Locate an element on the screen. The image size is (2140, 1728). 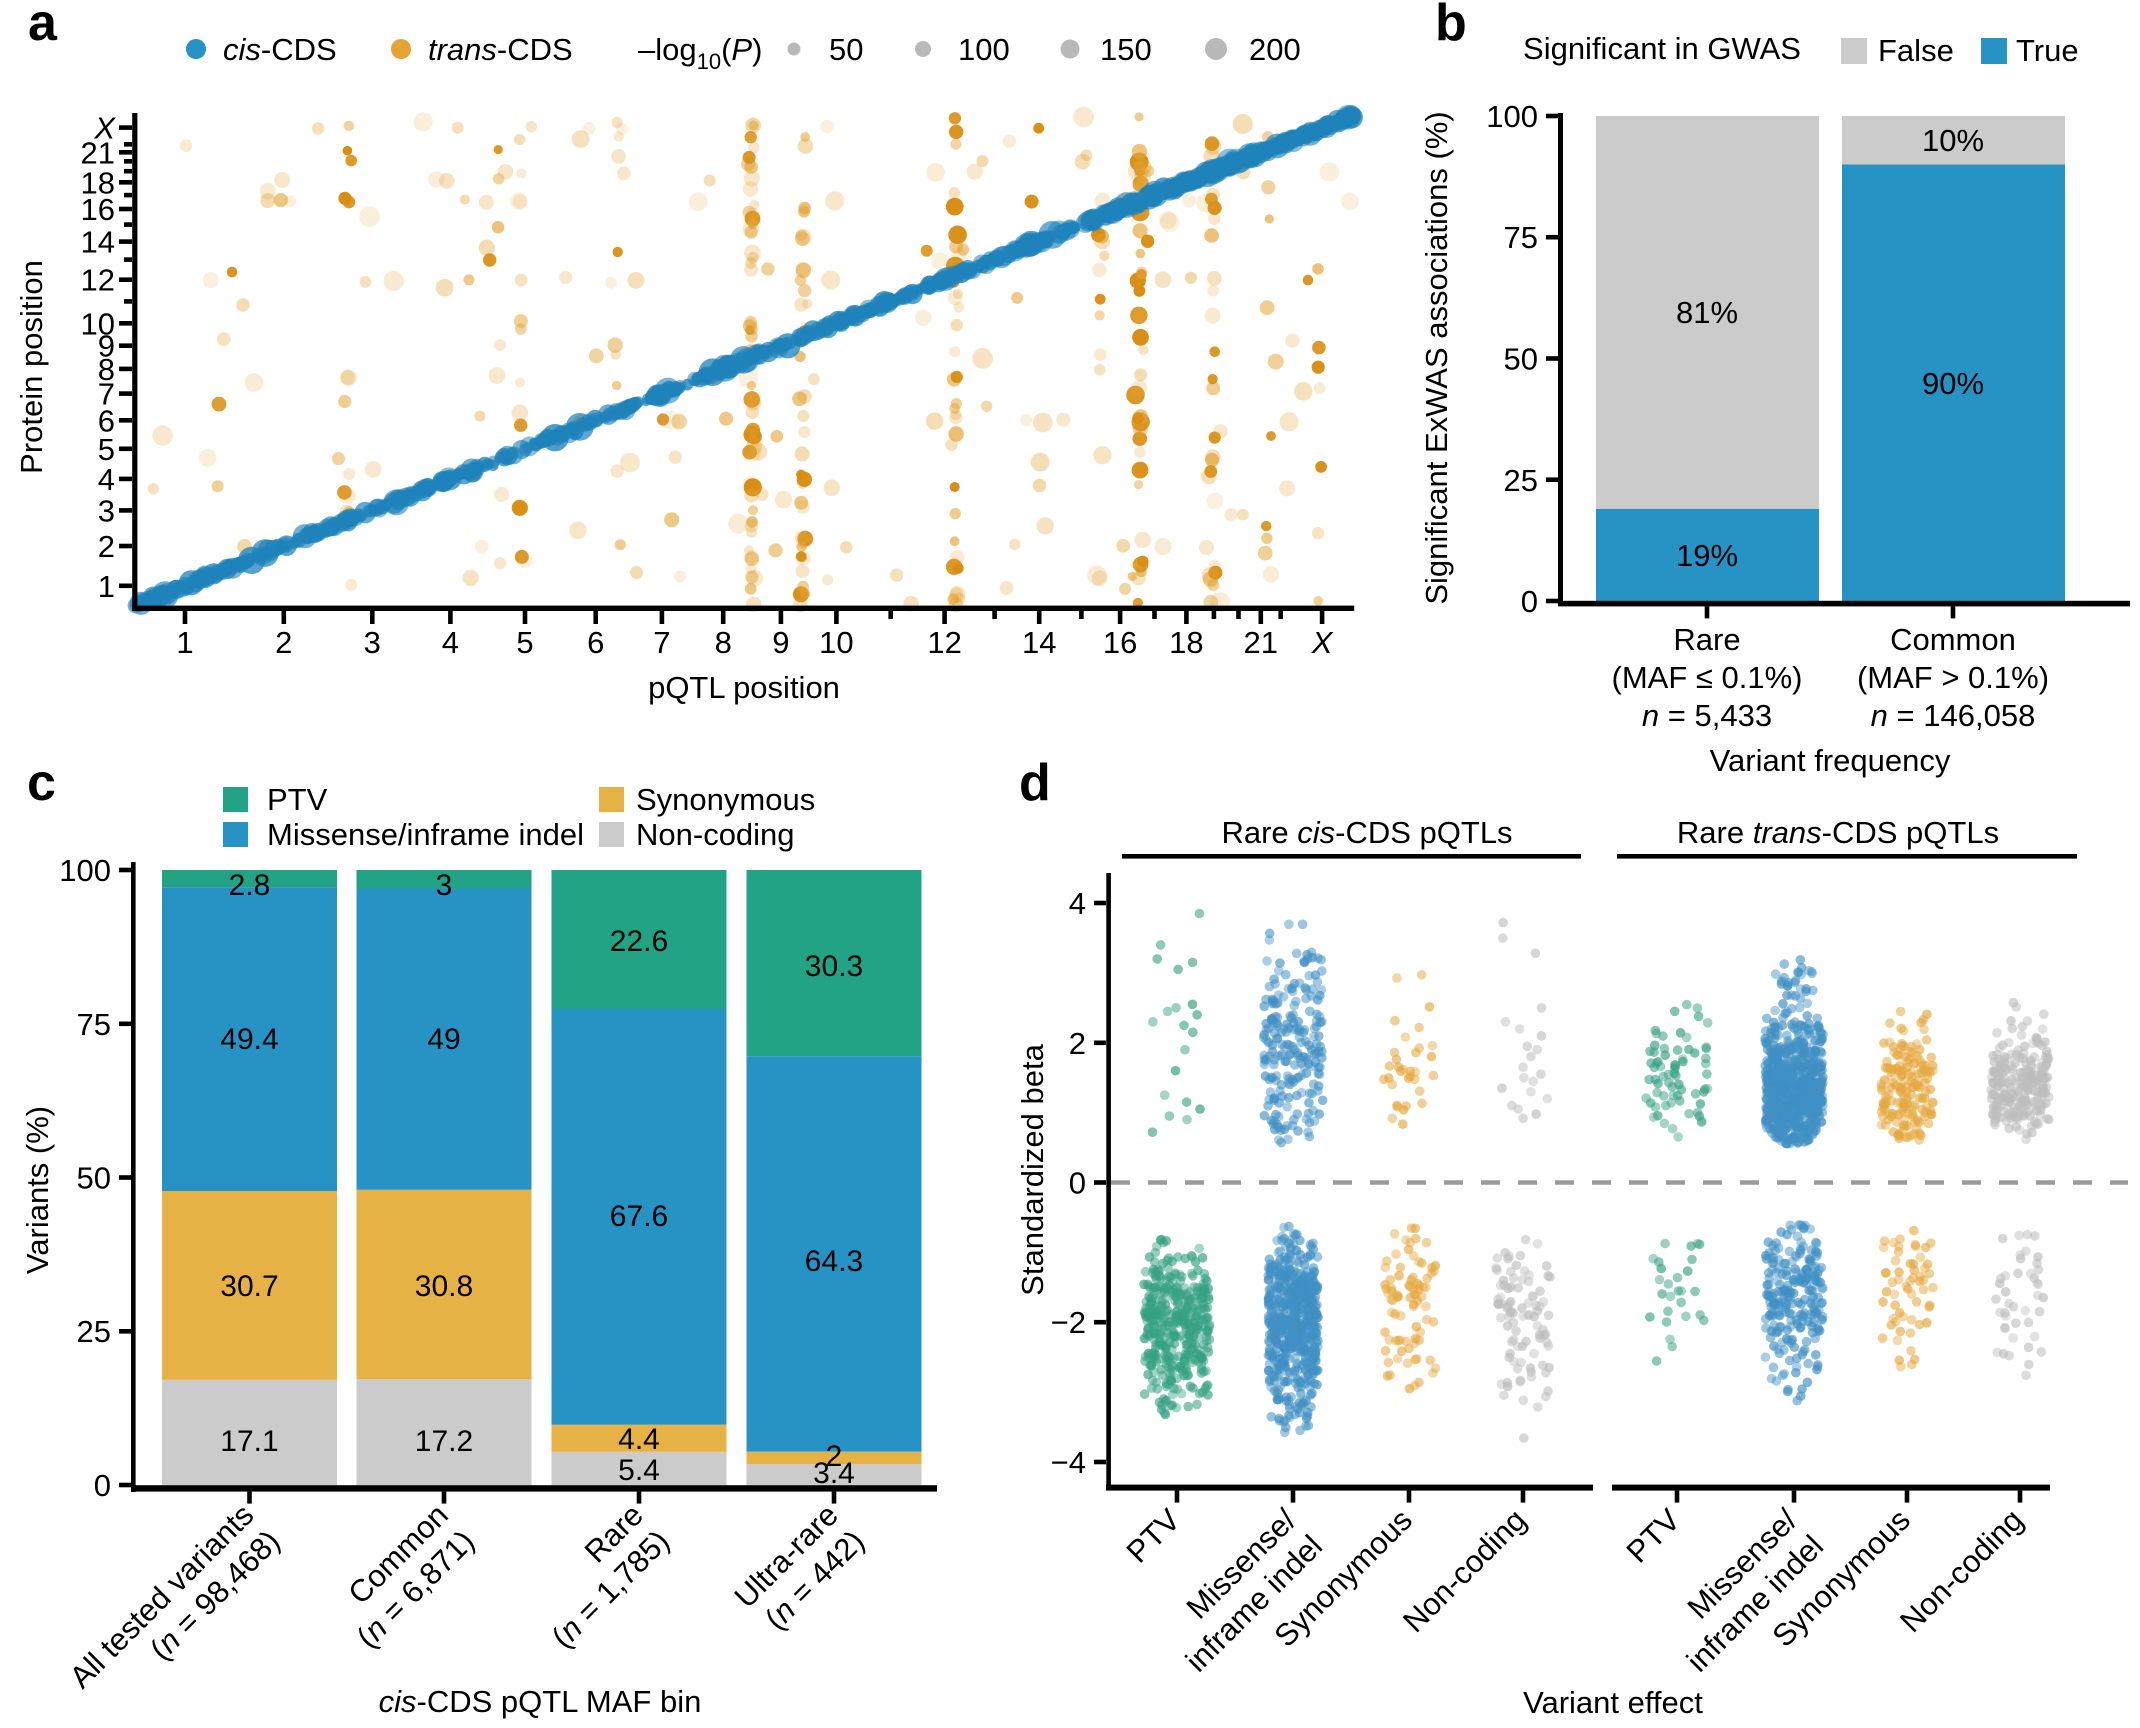
svg-text: 90% is located at coordinates (1953, 383).